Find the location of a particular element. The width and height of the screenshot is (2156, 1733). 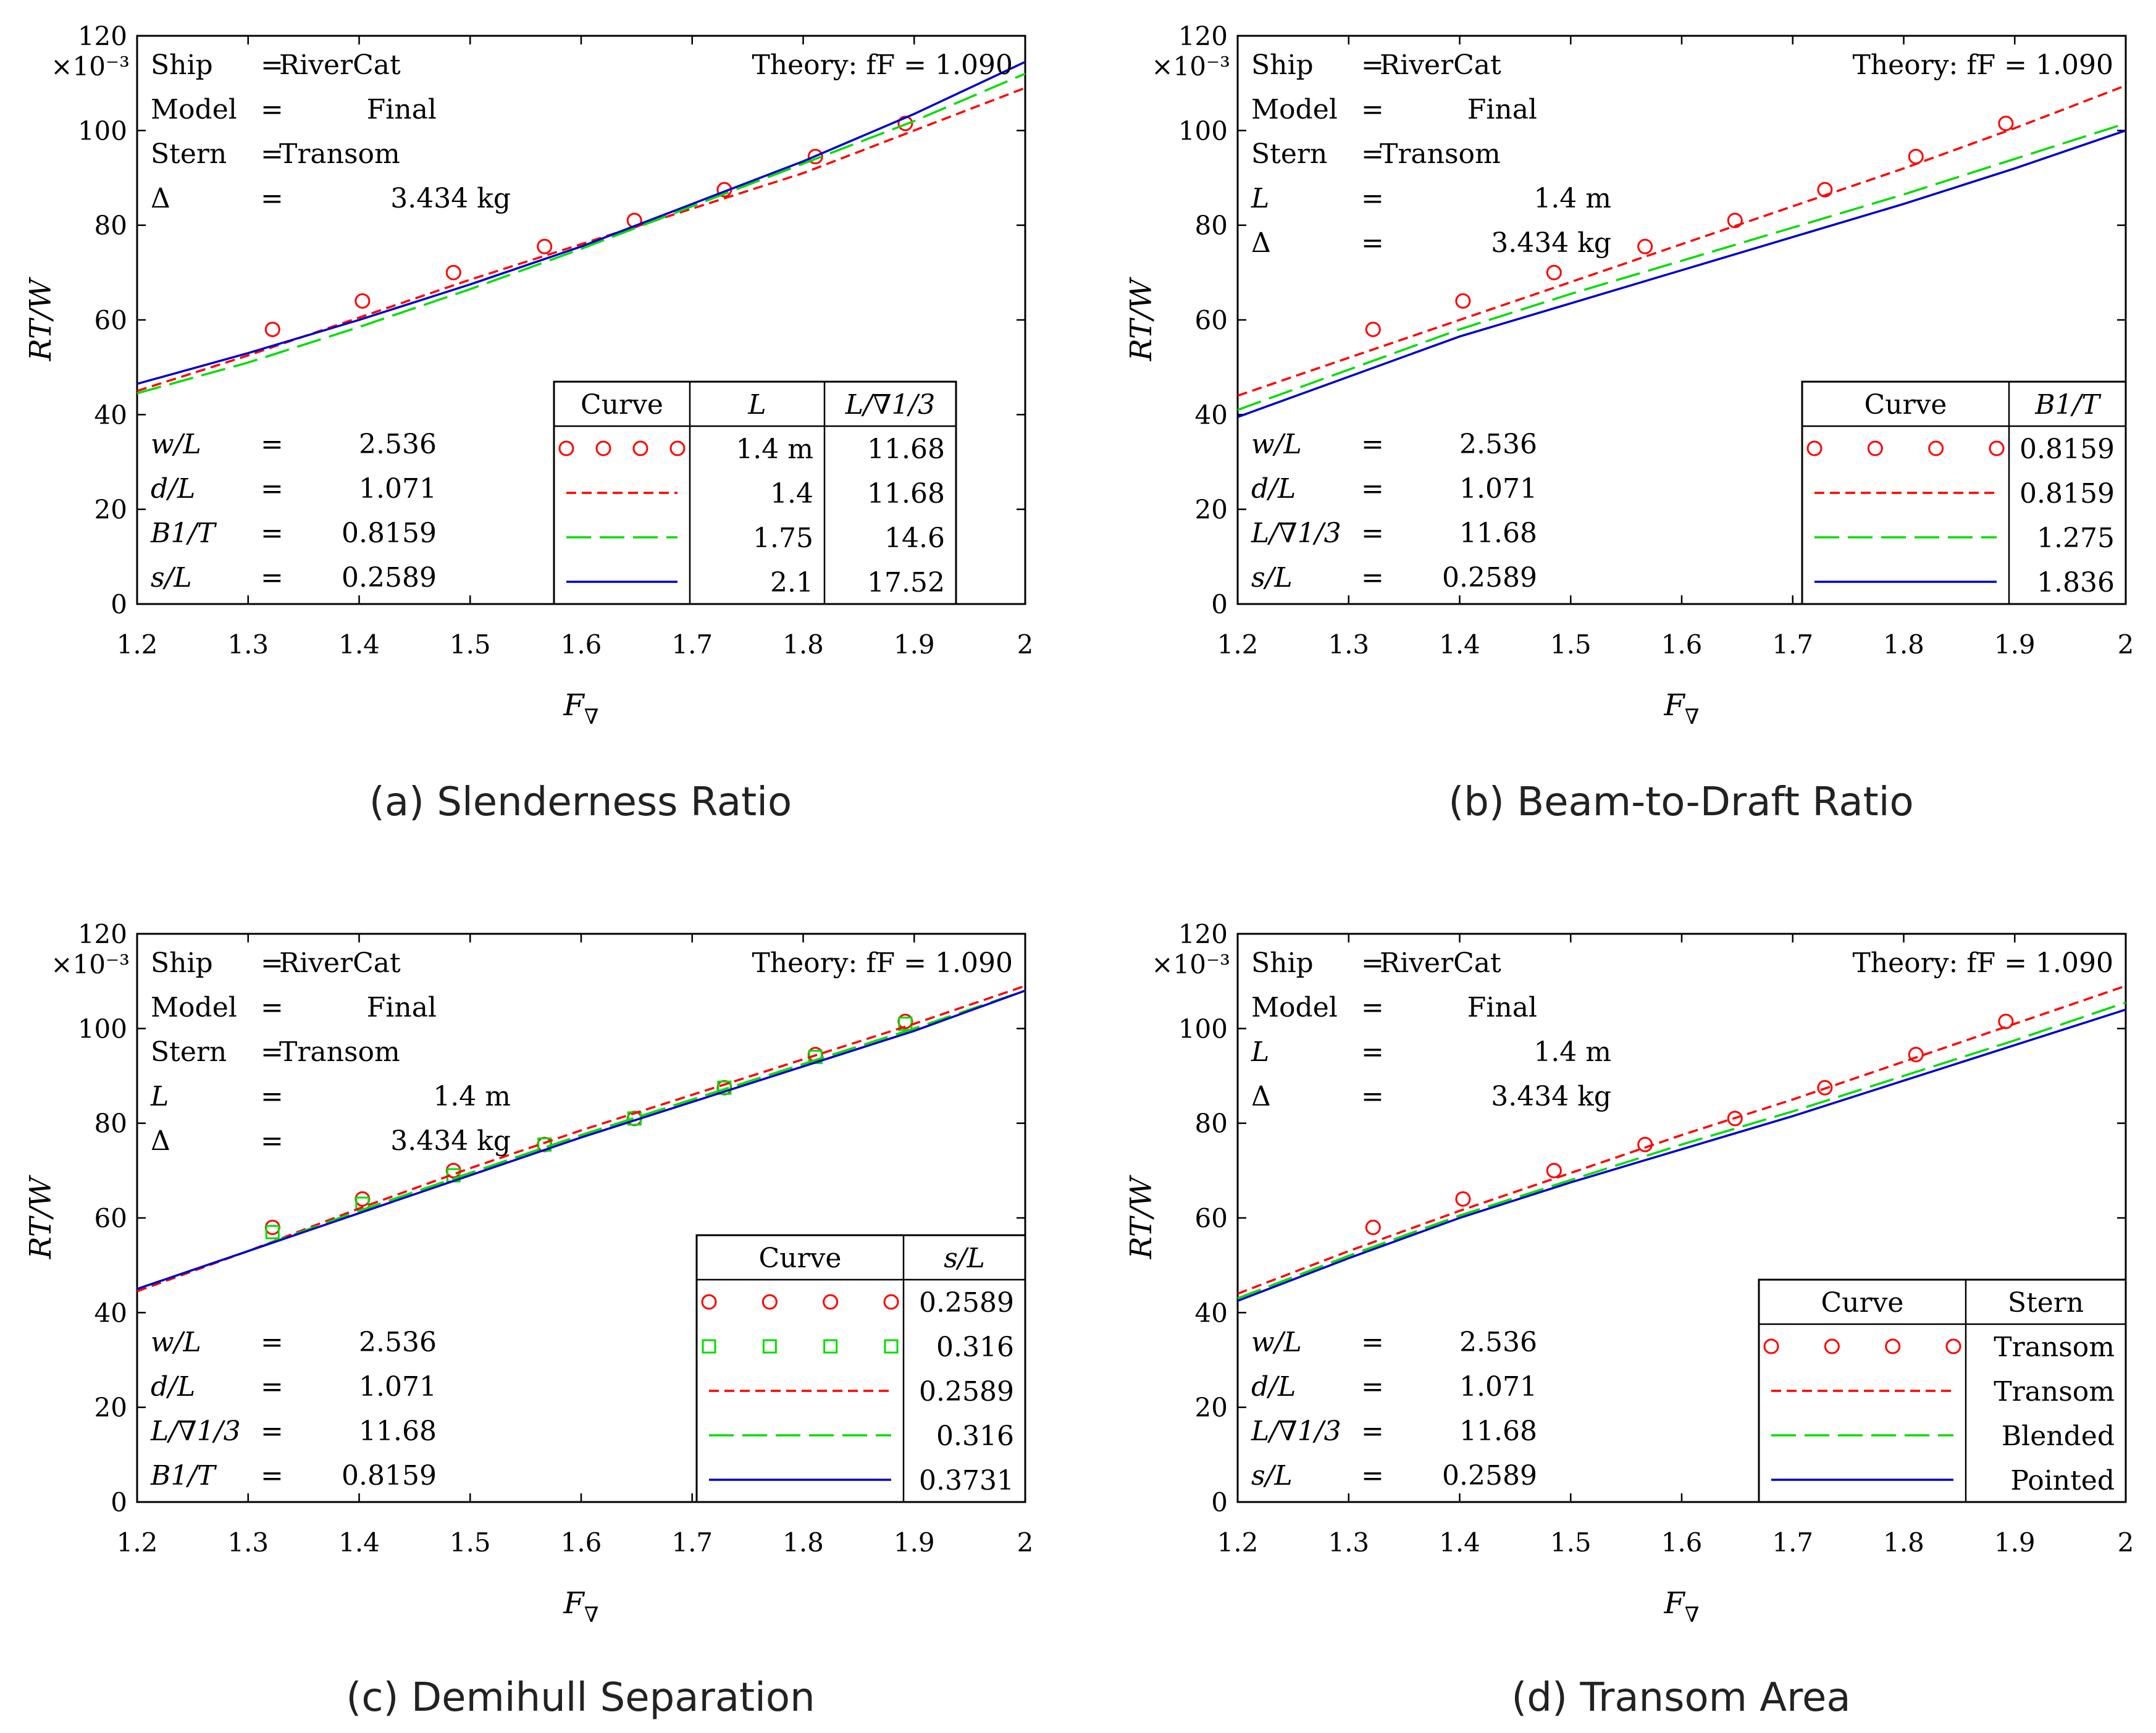

info-label: Model is located at coordinates (1294, 109).